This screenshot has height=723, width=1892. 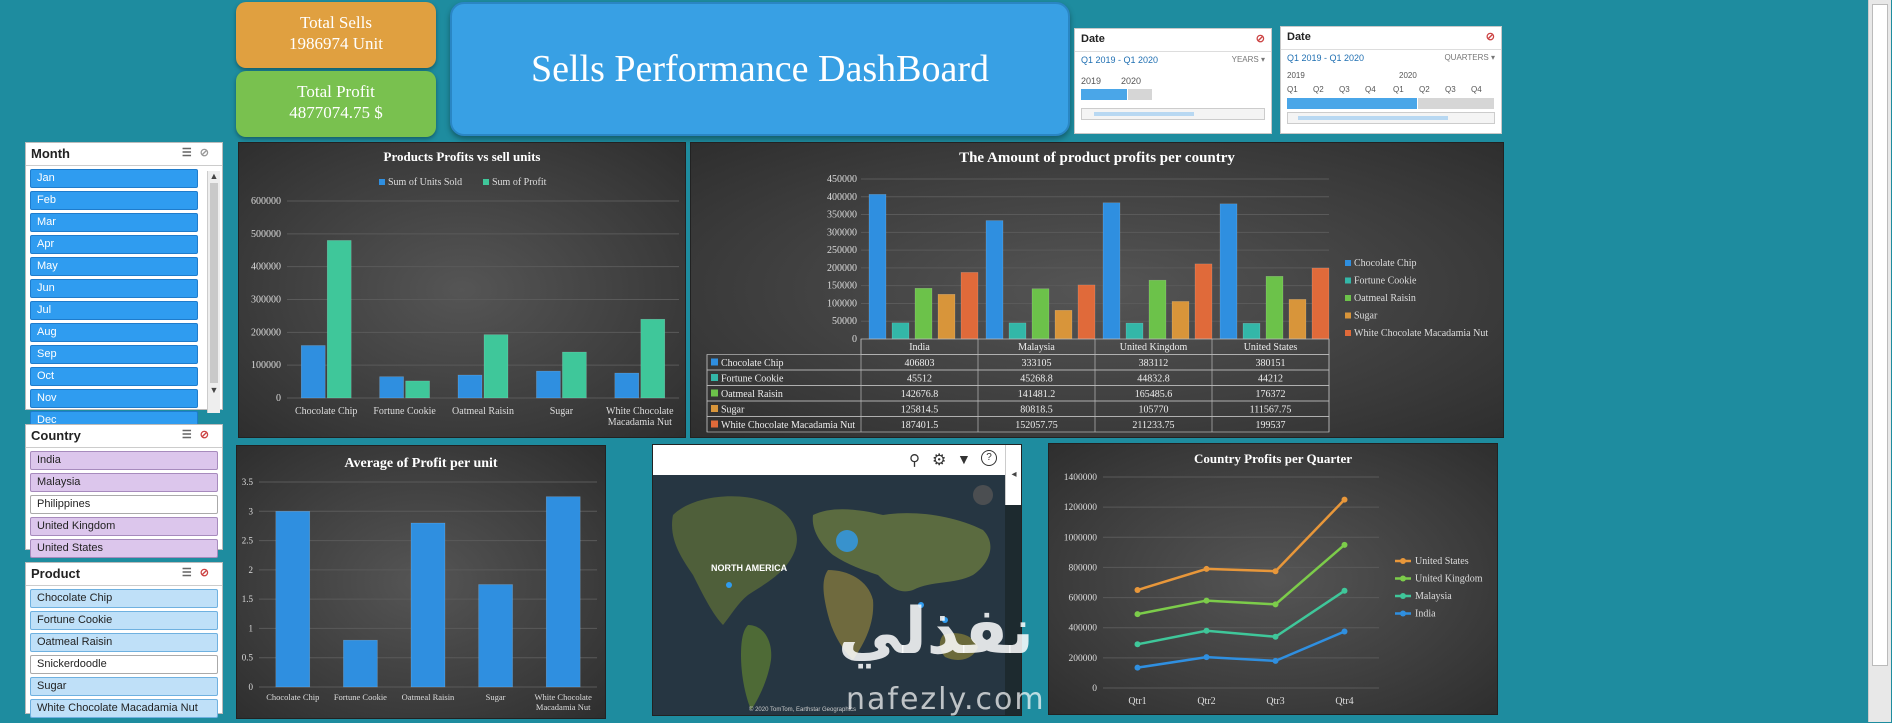 What do you see at coordinates (335, 22) in the screenshot?
I see `total-sells-label: Total Sells` at bounding box center [335, 22].